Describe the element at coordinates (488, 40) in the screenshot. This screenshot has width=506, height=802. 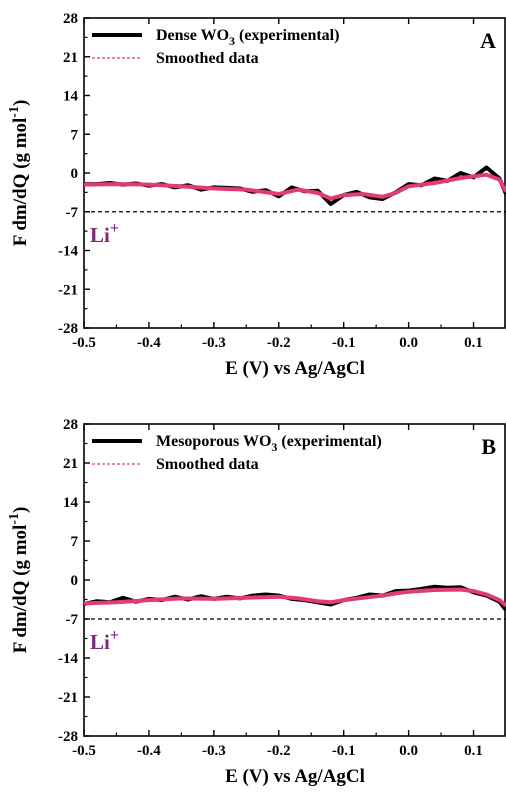
I see `panel-label: A` at that location.